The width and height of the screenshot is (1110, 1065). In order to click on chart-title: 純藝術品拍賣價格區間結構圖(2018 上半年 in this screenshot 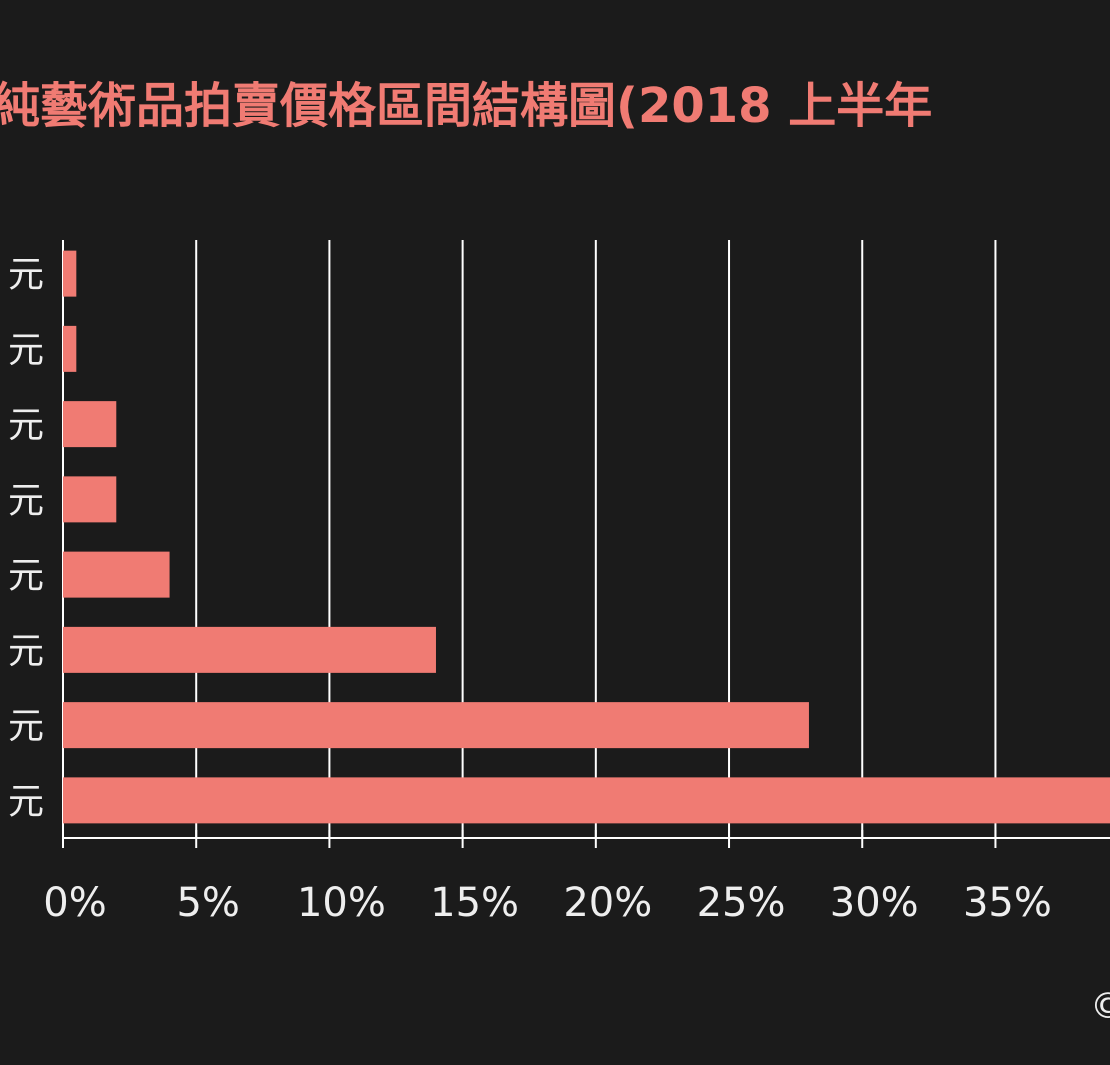, I will do `click(466, 106)`.